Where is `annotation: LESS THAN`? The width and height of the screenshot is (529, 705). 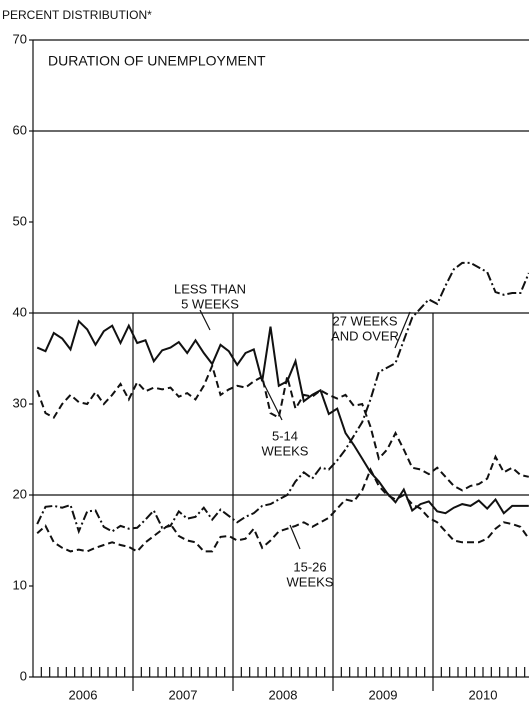 annotation: LESS THAN is located at coordinates (210, 288).